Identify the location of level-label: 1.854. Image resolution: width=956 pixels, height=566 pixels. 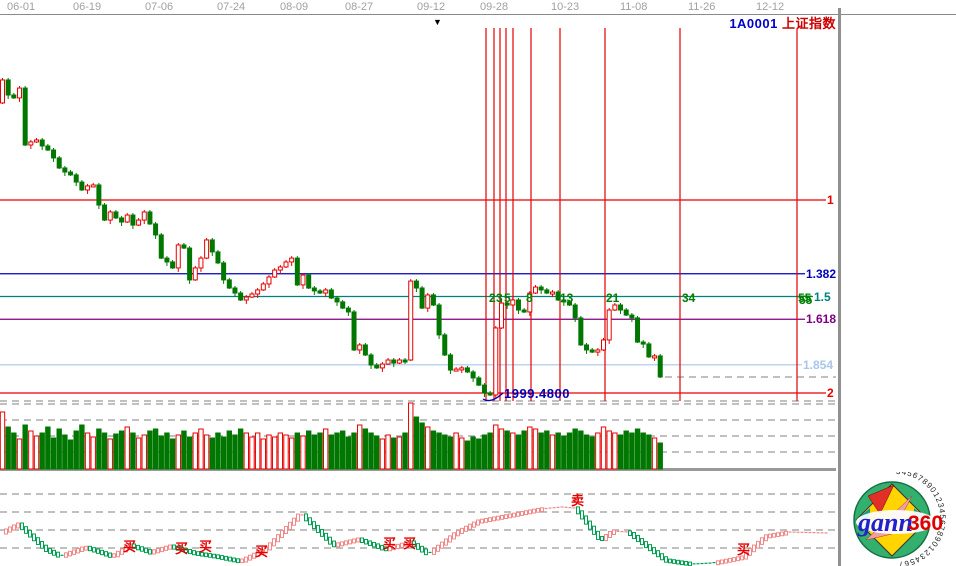
(818, 364).